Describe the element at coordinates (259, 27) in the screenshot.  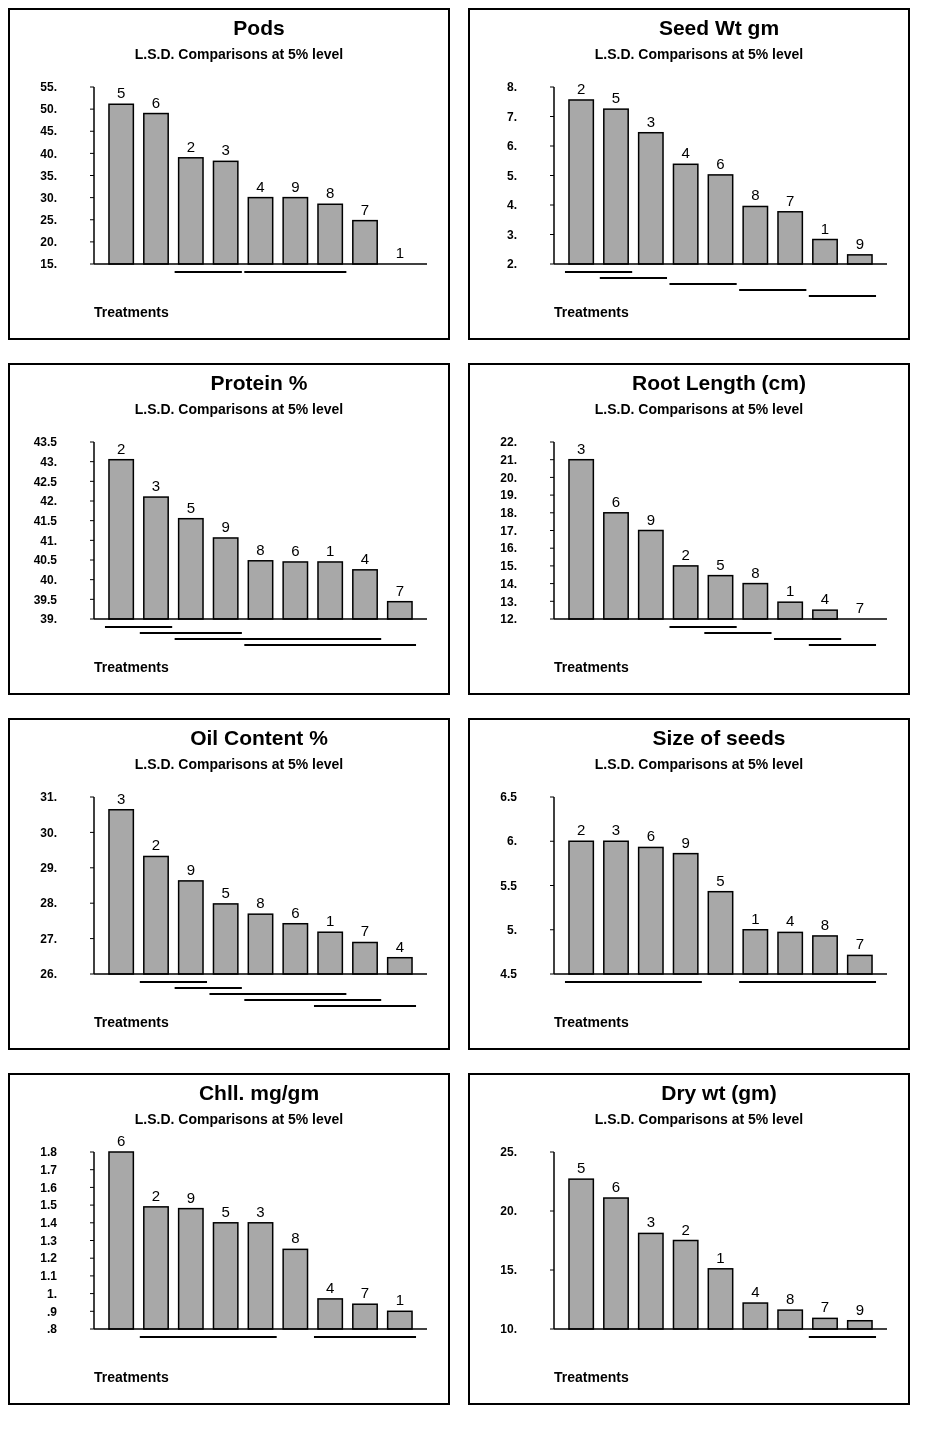
I see `chart-title: Pods` at that location.